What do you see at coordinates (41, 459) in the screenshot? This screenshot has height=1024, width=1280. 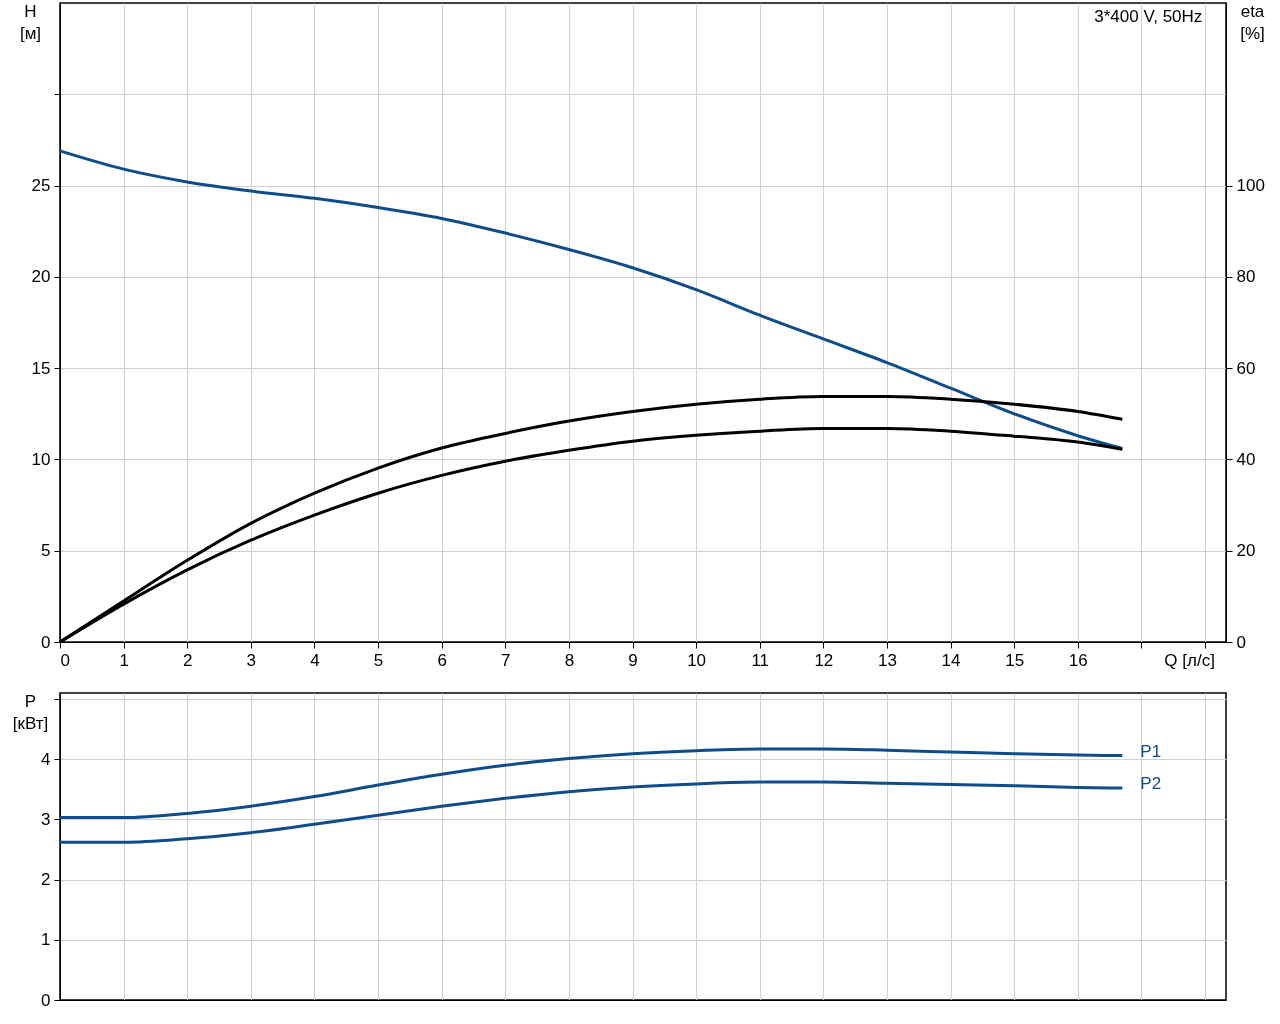 I see `y-tick-label: 10` at bounding box center [41, 459].